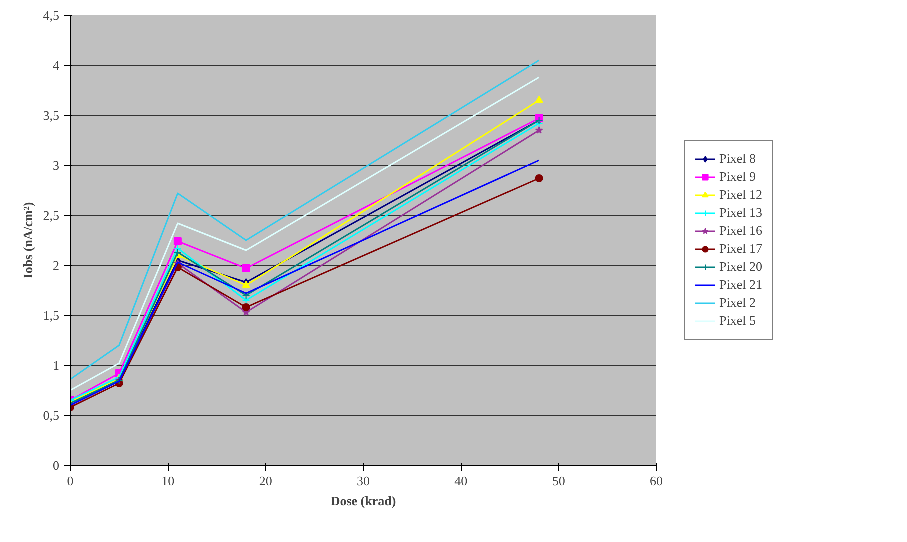 The width and height of the screenshot is (907, 542). What do you see at coordinates (363, 501) in the screenshot?
I see `x-axis-title: Dose (krad)` at bounding box center [363, 501].